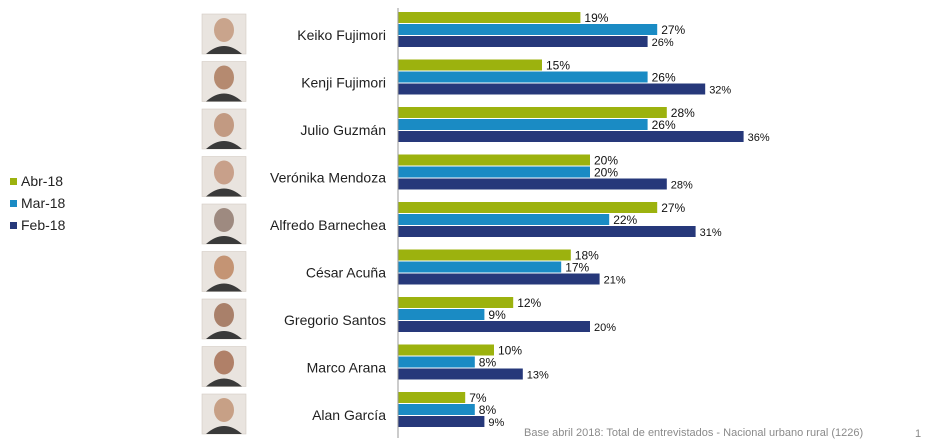 The width and height of the screenshot is (949, 446). What do you see at coordinates (224, 30) in the screenshot?
I see `photo-face-keiko-fujimori` at bounding box center [224, 30].